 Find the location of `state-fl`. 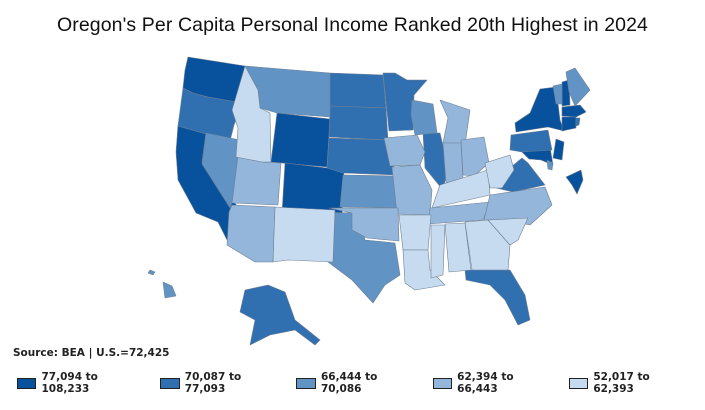

state-fl is located at coordinates (497, 297).